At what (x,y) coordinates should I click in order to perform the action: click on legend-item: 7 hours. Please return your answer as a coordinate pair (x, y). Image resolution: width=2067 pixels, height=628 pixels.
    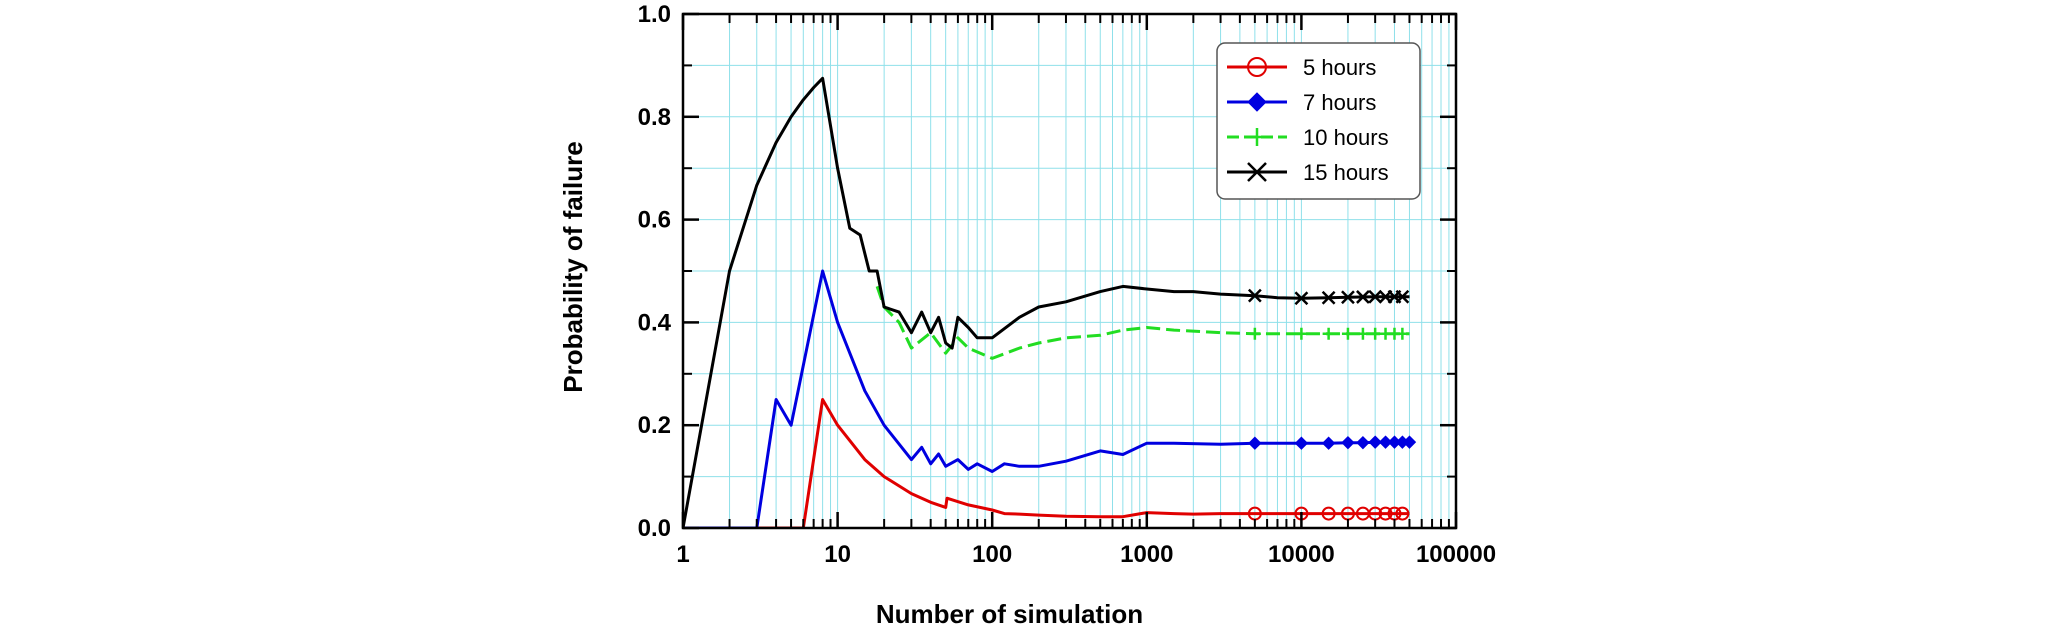
    Looking at the image, I should click on (1301, 102).